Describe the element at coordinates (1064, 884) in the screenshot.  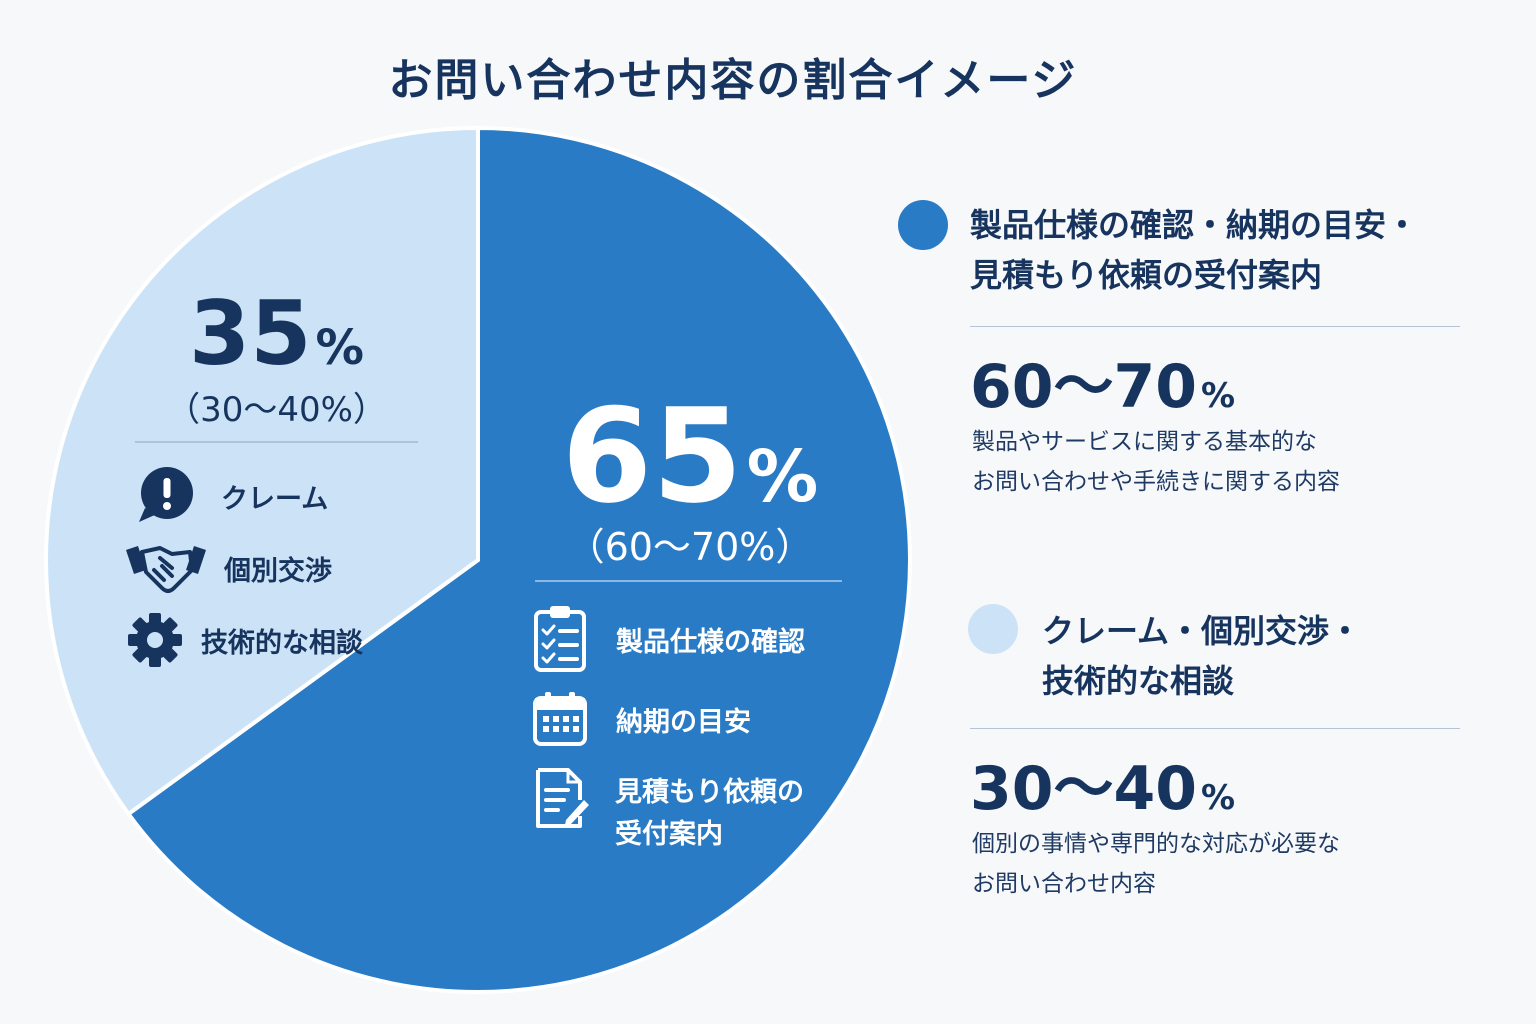
I see `legend-desc-line2: お問い合わせ内容` at that location.